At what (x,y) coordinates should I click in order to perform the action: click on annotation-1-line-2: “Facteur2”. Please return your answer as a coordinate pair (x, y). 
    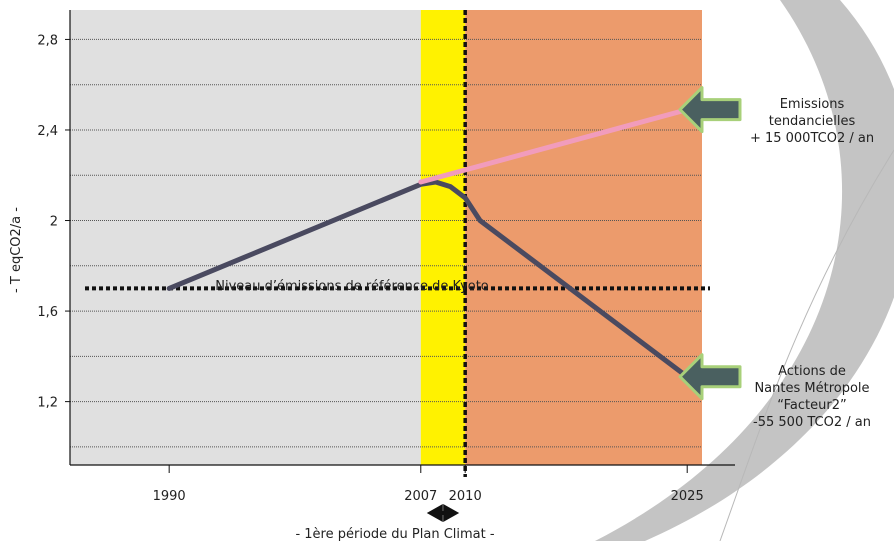
    Looking at the image, I should click on (811, 405).